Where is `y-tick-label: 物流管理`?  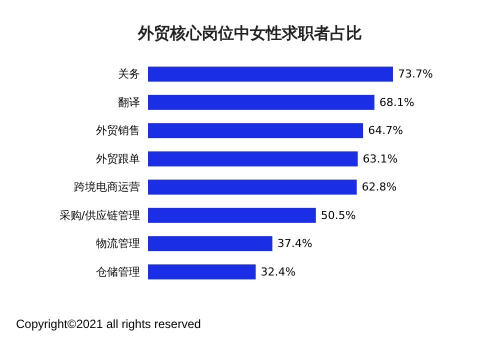 y-tick-label: 物流管理 is located at coordinates (118, 243).